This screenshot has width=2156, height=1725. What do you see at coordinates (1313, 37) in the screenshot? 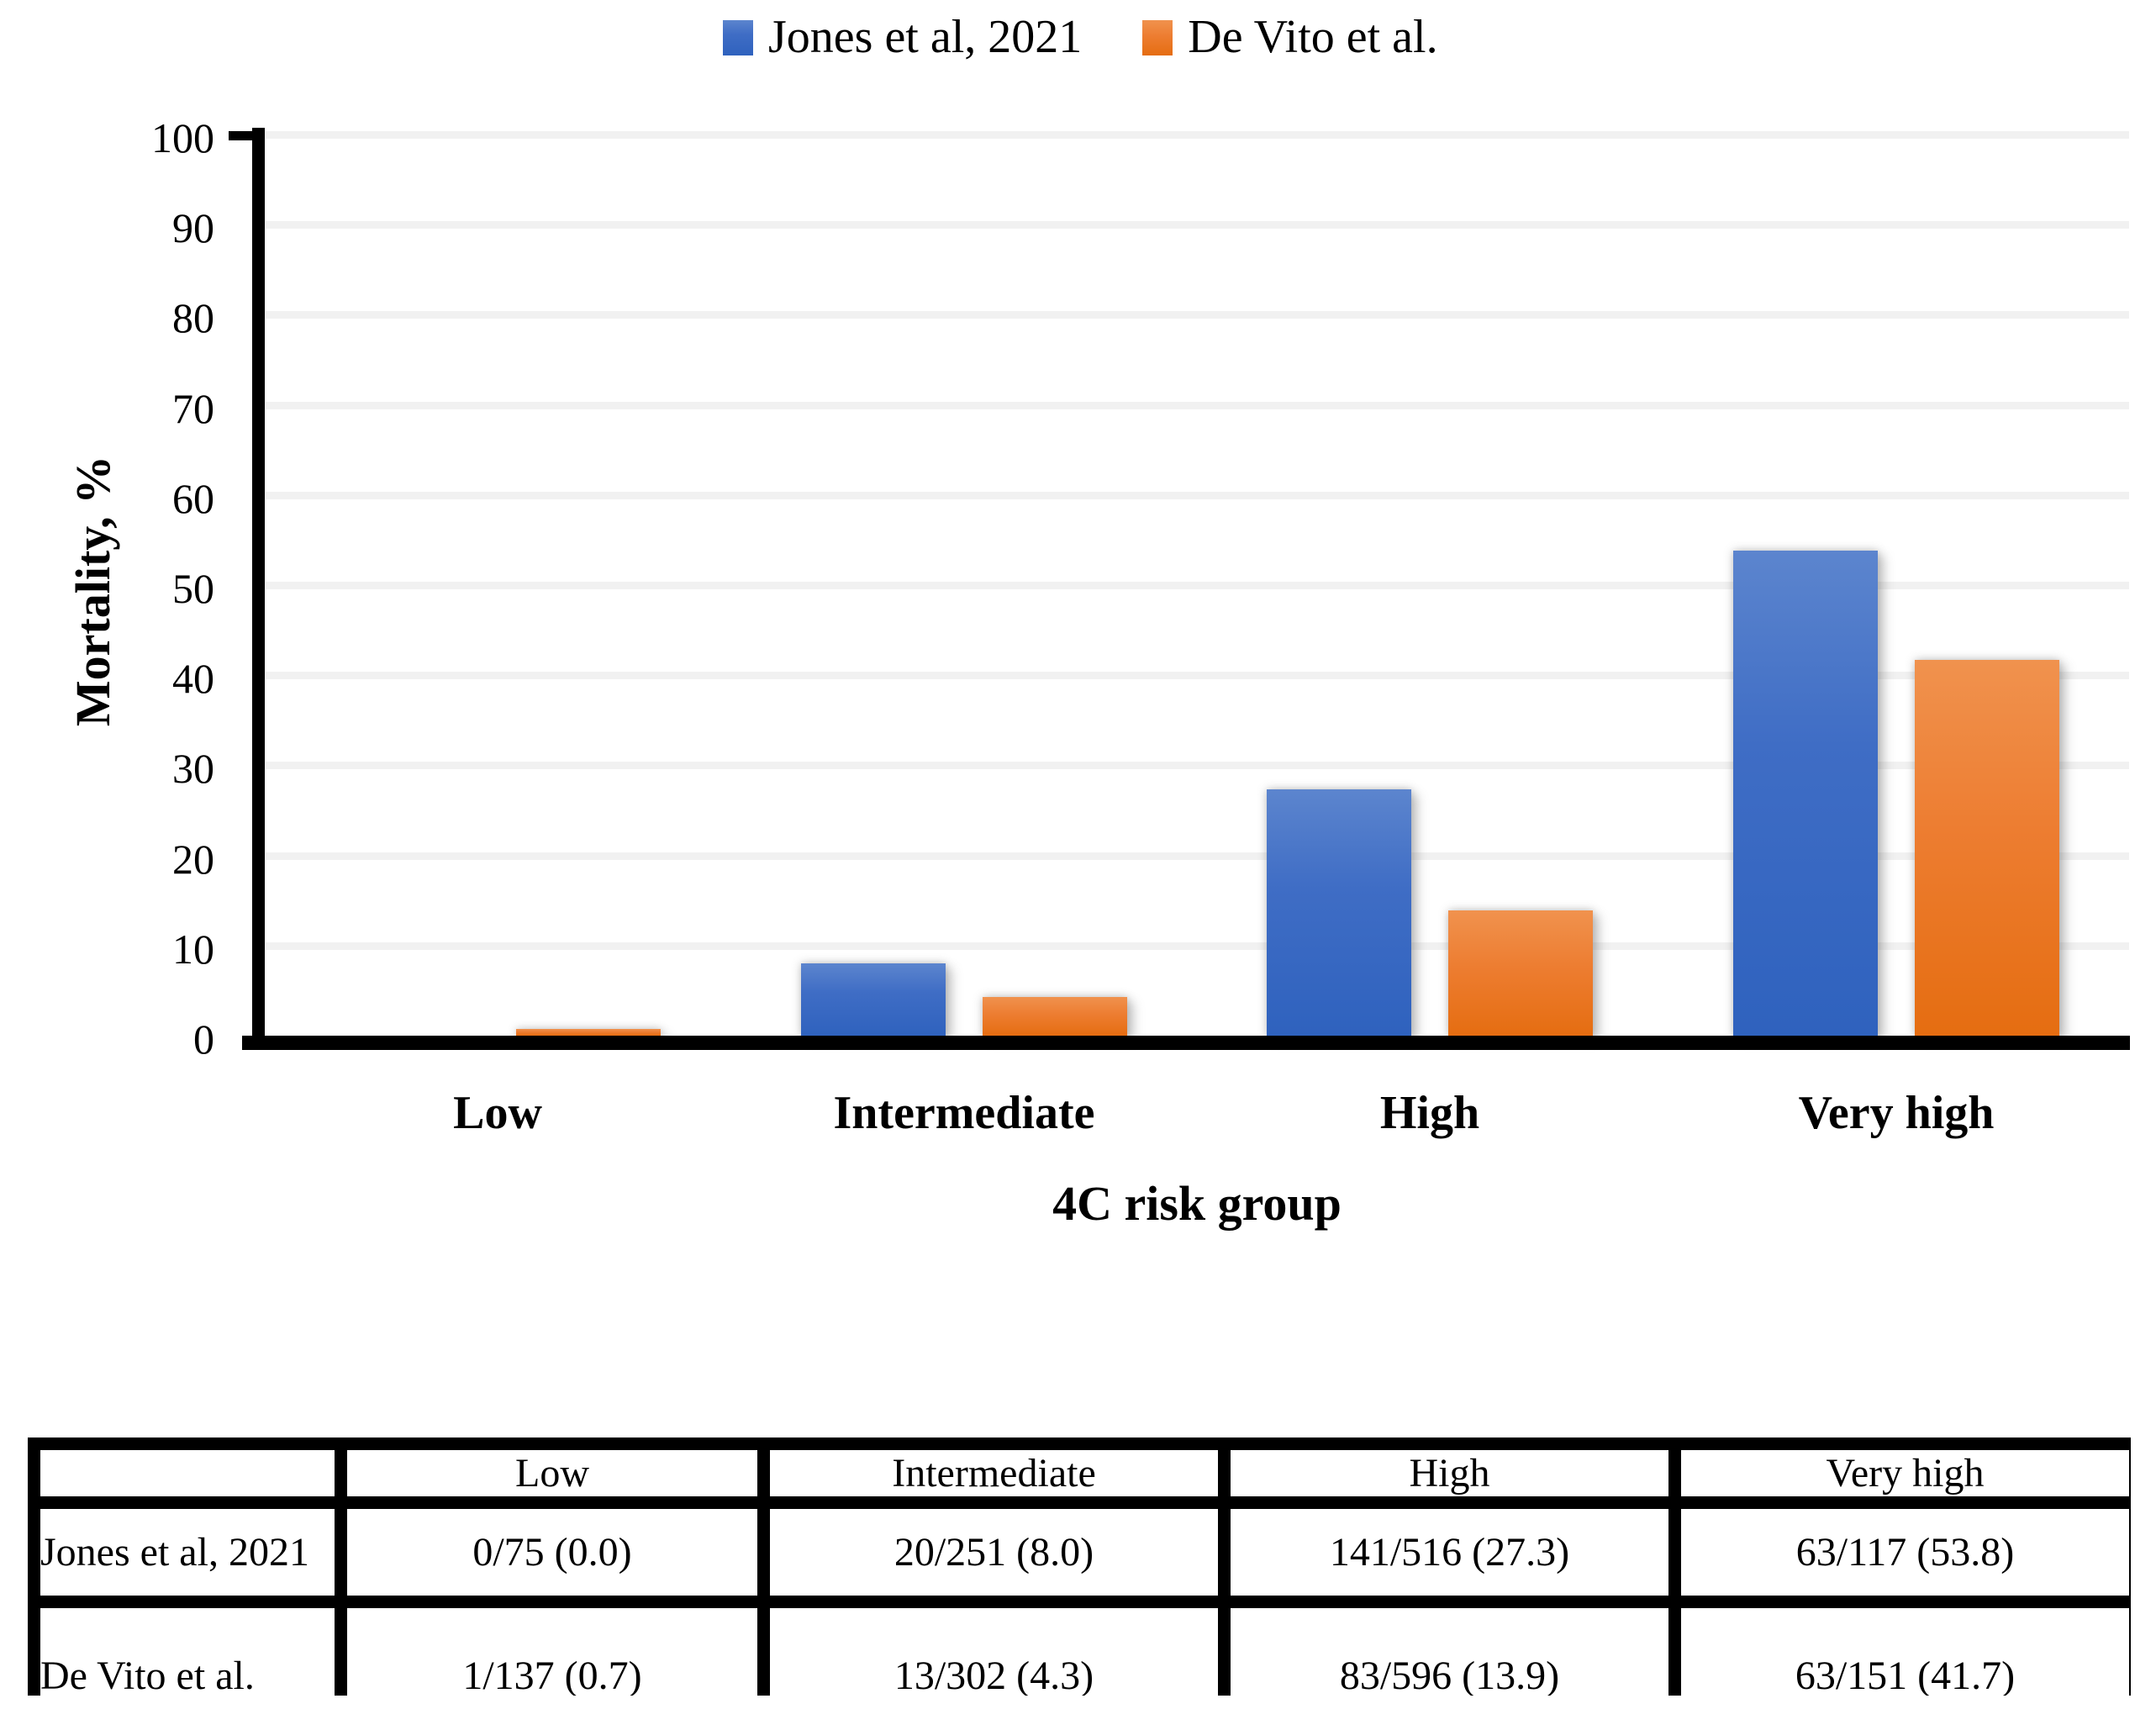
I see `legend-label: De Vito et al.` at bounding box center [1313, 37].